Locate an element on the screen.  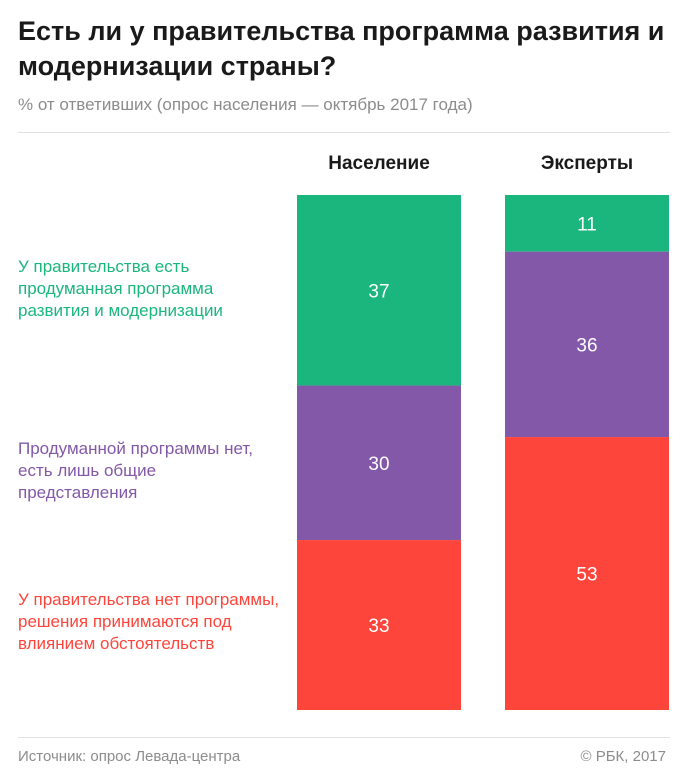
value-label-population-no-program: 33 is located at coordinates (378, 626).